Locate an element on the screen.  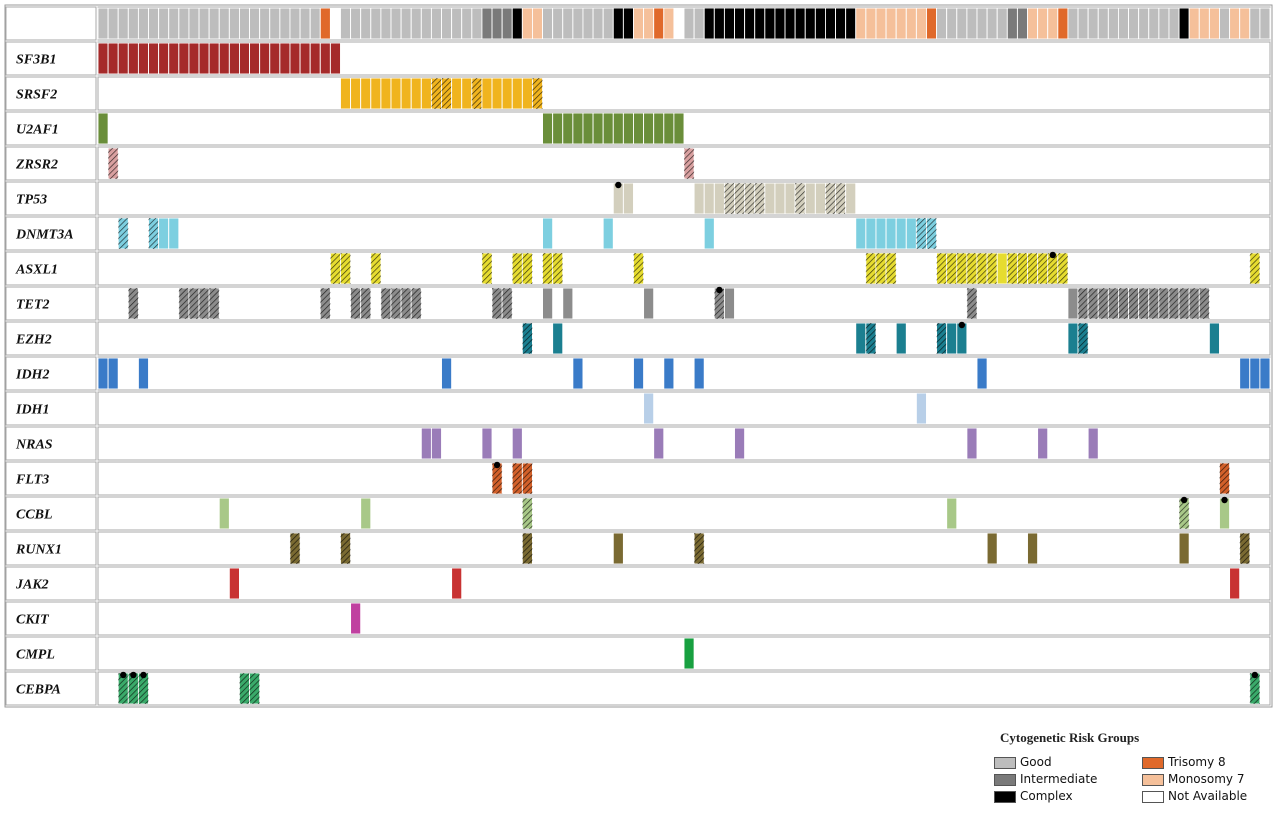
mutation-dot-asxl1 is located at coordinates (1052, 255).